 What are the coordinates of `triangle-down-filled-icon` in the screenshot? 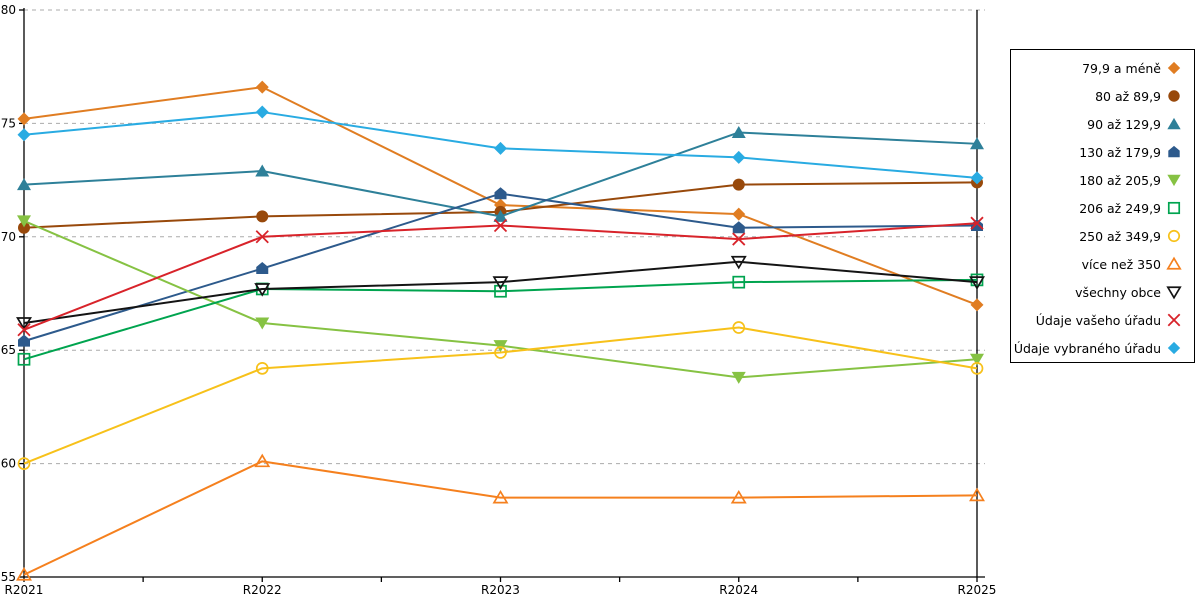 It's located at (1174, 180).